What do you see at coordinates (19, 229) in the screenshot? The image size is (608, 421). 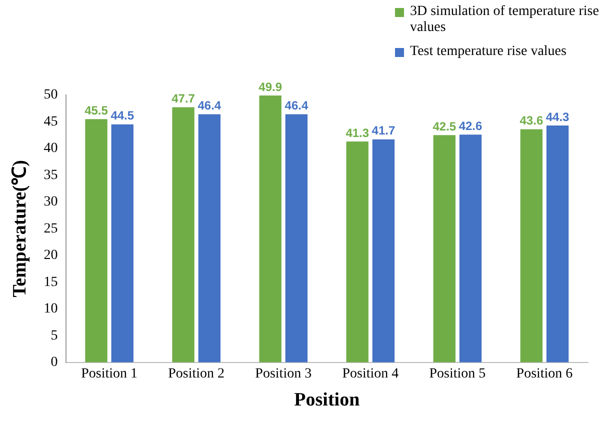 I see `y-axis-title: Temperature(℃)` at bounding box center [19, 229].